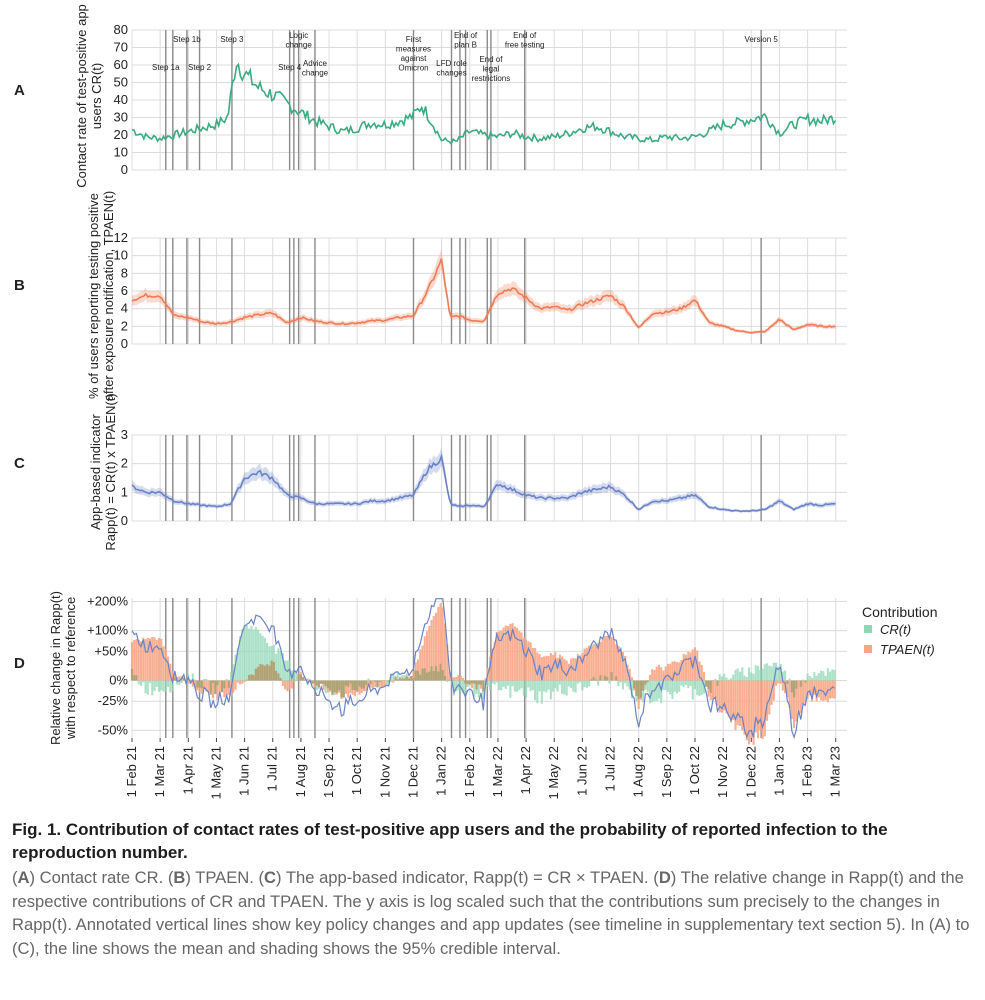 The width and height of the screenshot is (985, 1000). Describe the element at coordinates (19, 663) in the screenshot. I see `panel-letter-d: D` at that location.